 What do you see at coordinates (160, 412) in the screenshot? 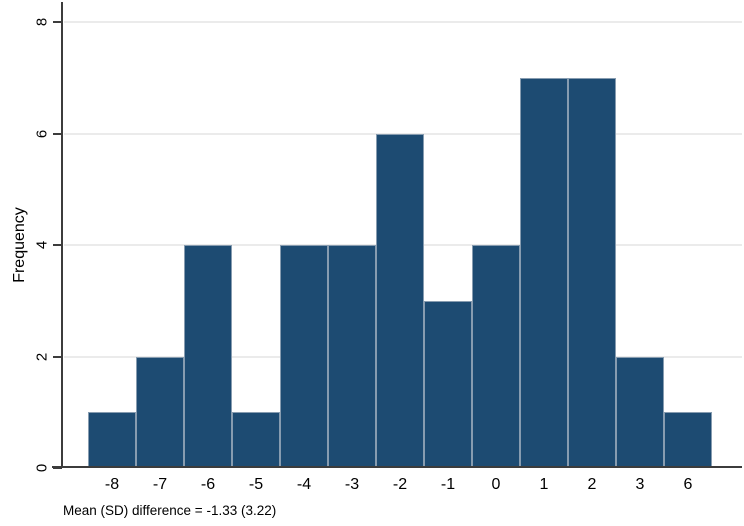
I see `histogram-bar--7` at bounding box center [160, 412].